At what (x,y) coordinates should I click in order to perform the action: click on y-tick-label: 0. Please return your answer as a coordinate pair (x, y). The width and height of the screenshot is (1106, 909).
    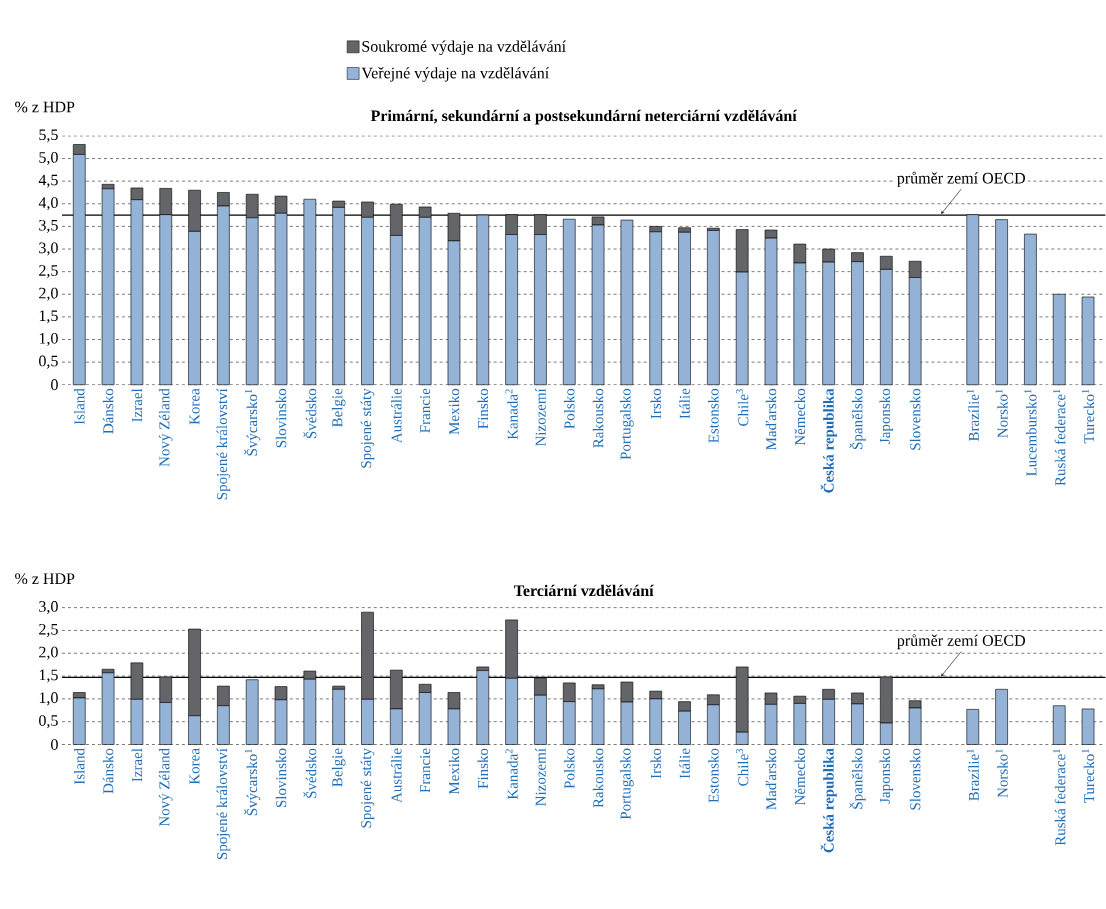
    Looking at the image, I should click on (54, 744).